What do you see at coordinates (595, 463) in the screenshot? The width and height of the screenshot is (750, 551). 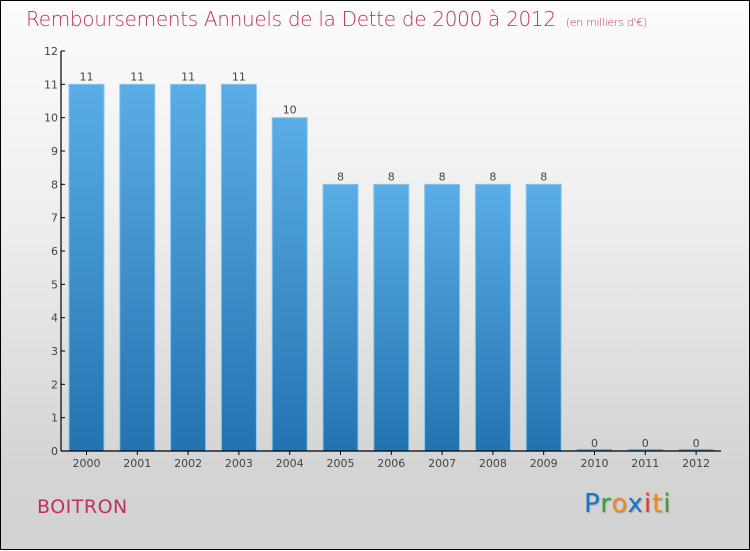 I see `x-tick-label: 2010` at bounding box center [595, 463].